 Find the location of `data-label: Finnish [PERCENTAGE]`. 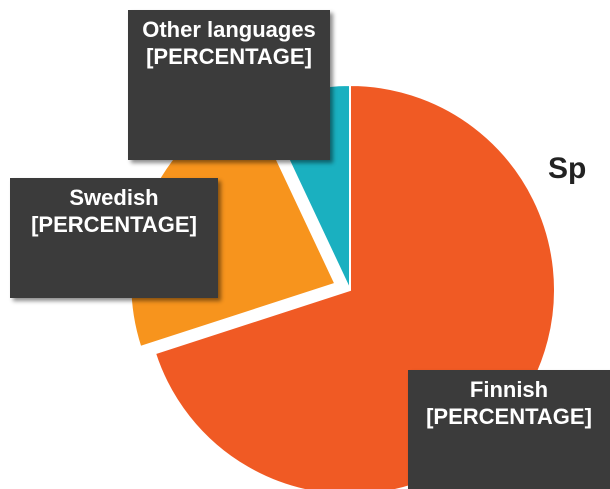

data-label: Finnish [PERCENTAGE] is located at coordinates (509, 429).